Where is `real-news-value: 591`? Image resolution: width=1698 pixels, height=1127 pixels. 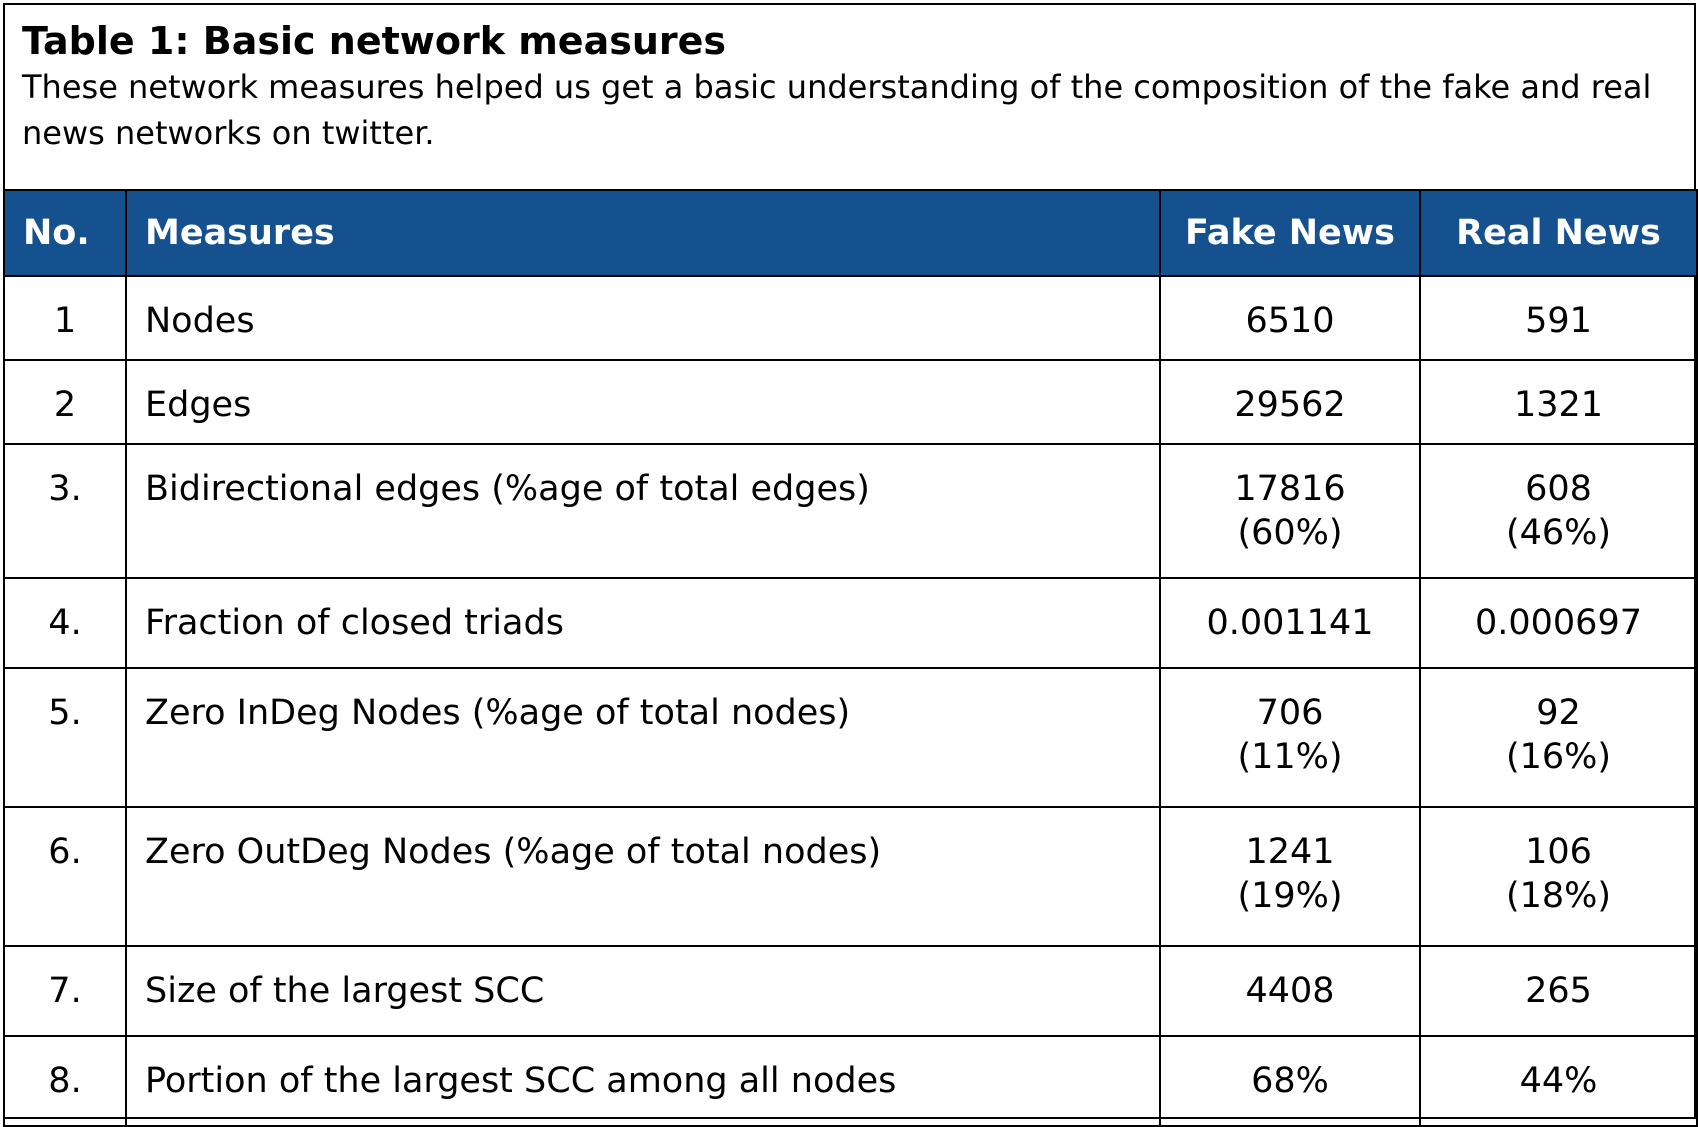 real-news-value: 591 is located at coordinates (1558, 321).